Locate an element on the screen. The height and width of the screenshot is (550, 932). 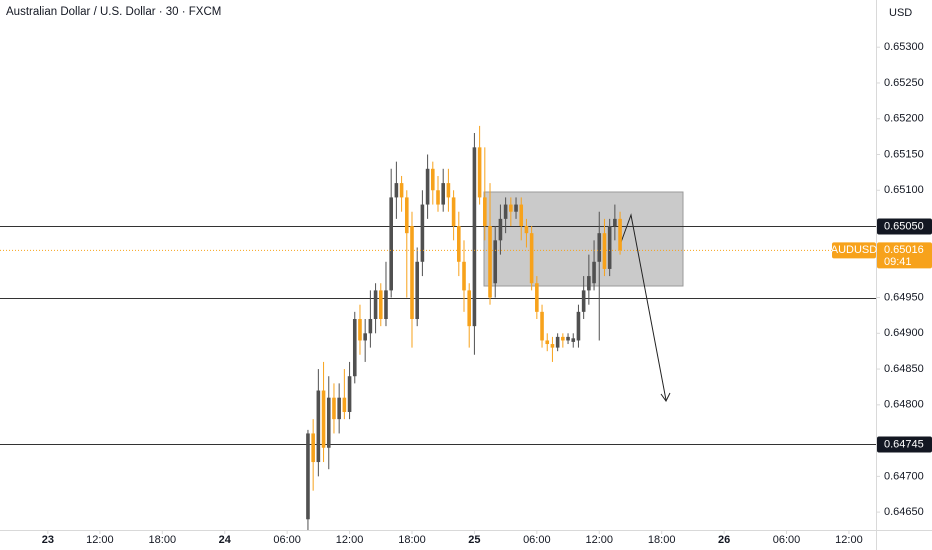
currency-box is located at coordinates (898, 13).